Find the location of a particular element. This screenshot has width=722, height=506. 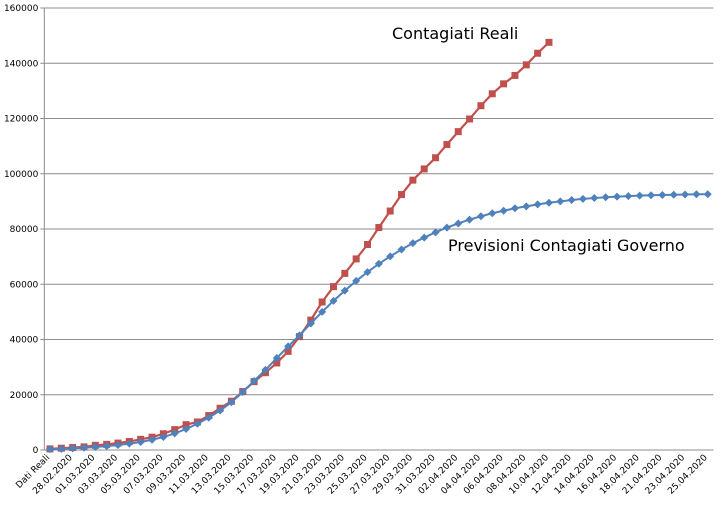

y-tick-label: 60000 is located at coordinates (24, 285).